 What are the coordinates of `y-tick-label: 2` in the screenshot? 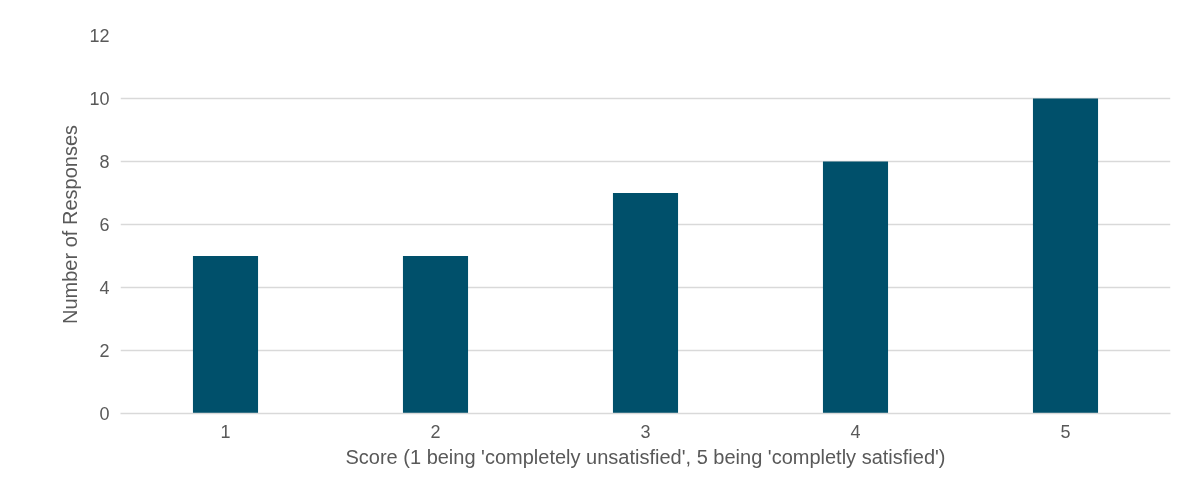 It's located at (104, 351).